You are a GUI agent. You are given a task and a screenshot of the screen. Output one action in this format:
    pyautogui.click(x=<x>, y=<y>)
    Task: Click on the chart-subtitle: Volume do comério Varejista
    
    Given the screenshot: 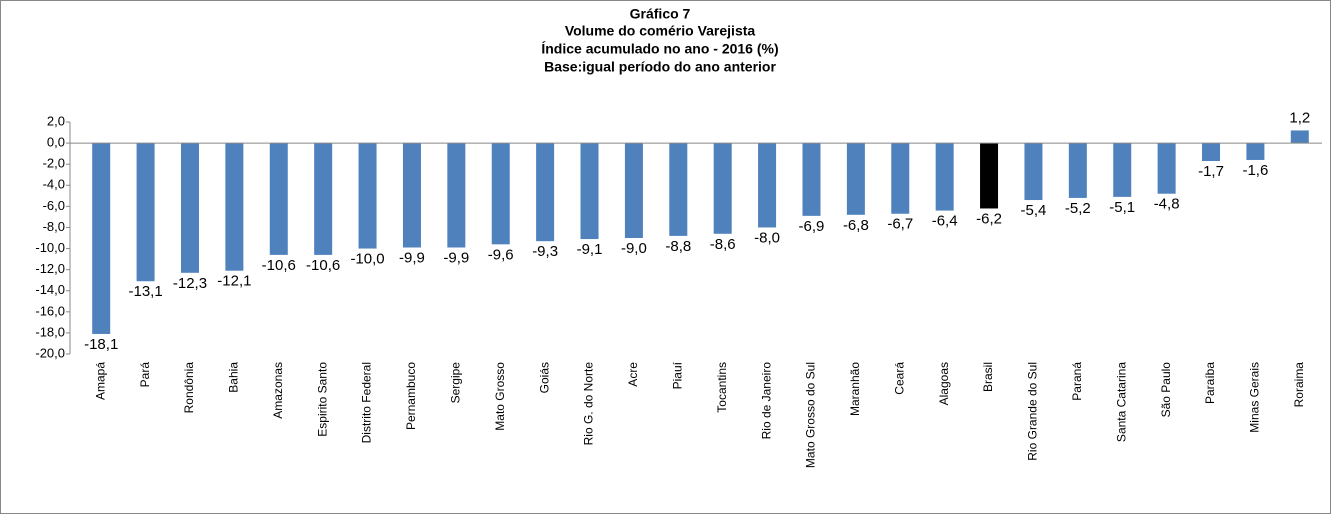 What is the action you would take?
    pyautogui.click(x=660, y=31)
    